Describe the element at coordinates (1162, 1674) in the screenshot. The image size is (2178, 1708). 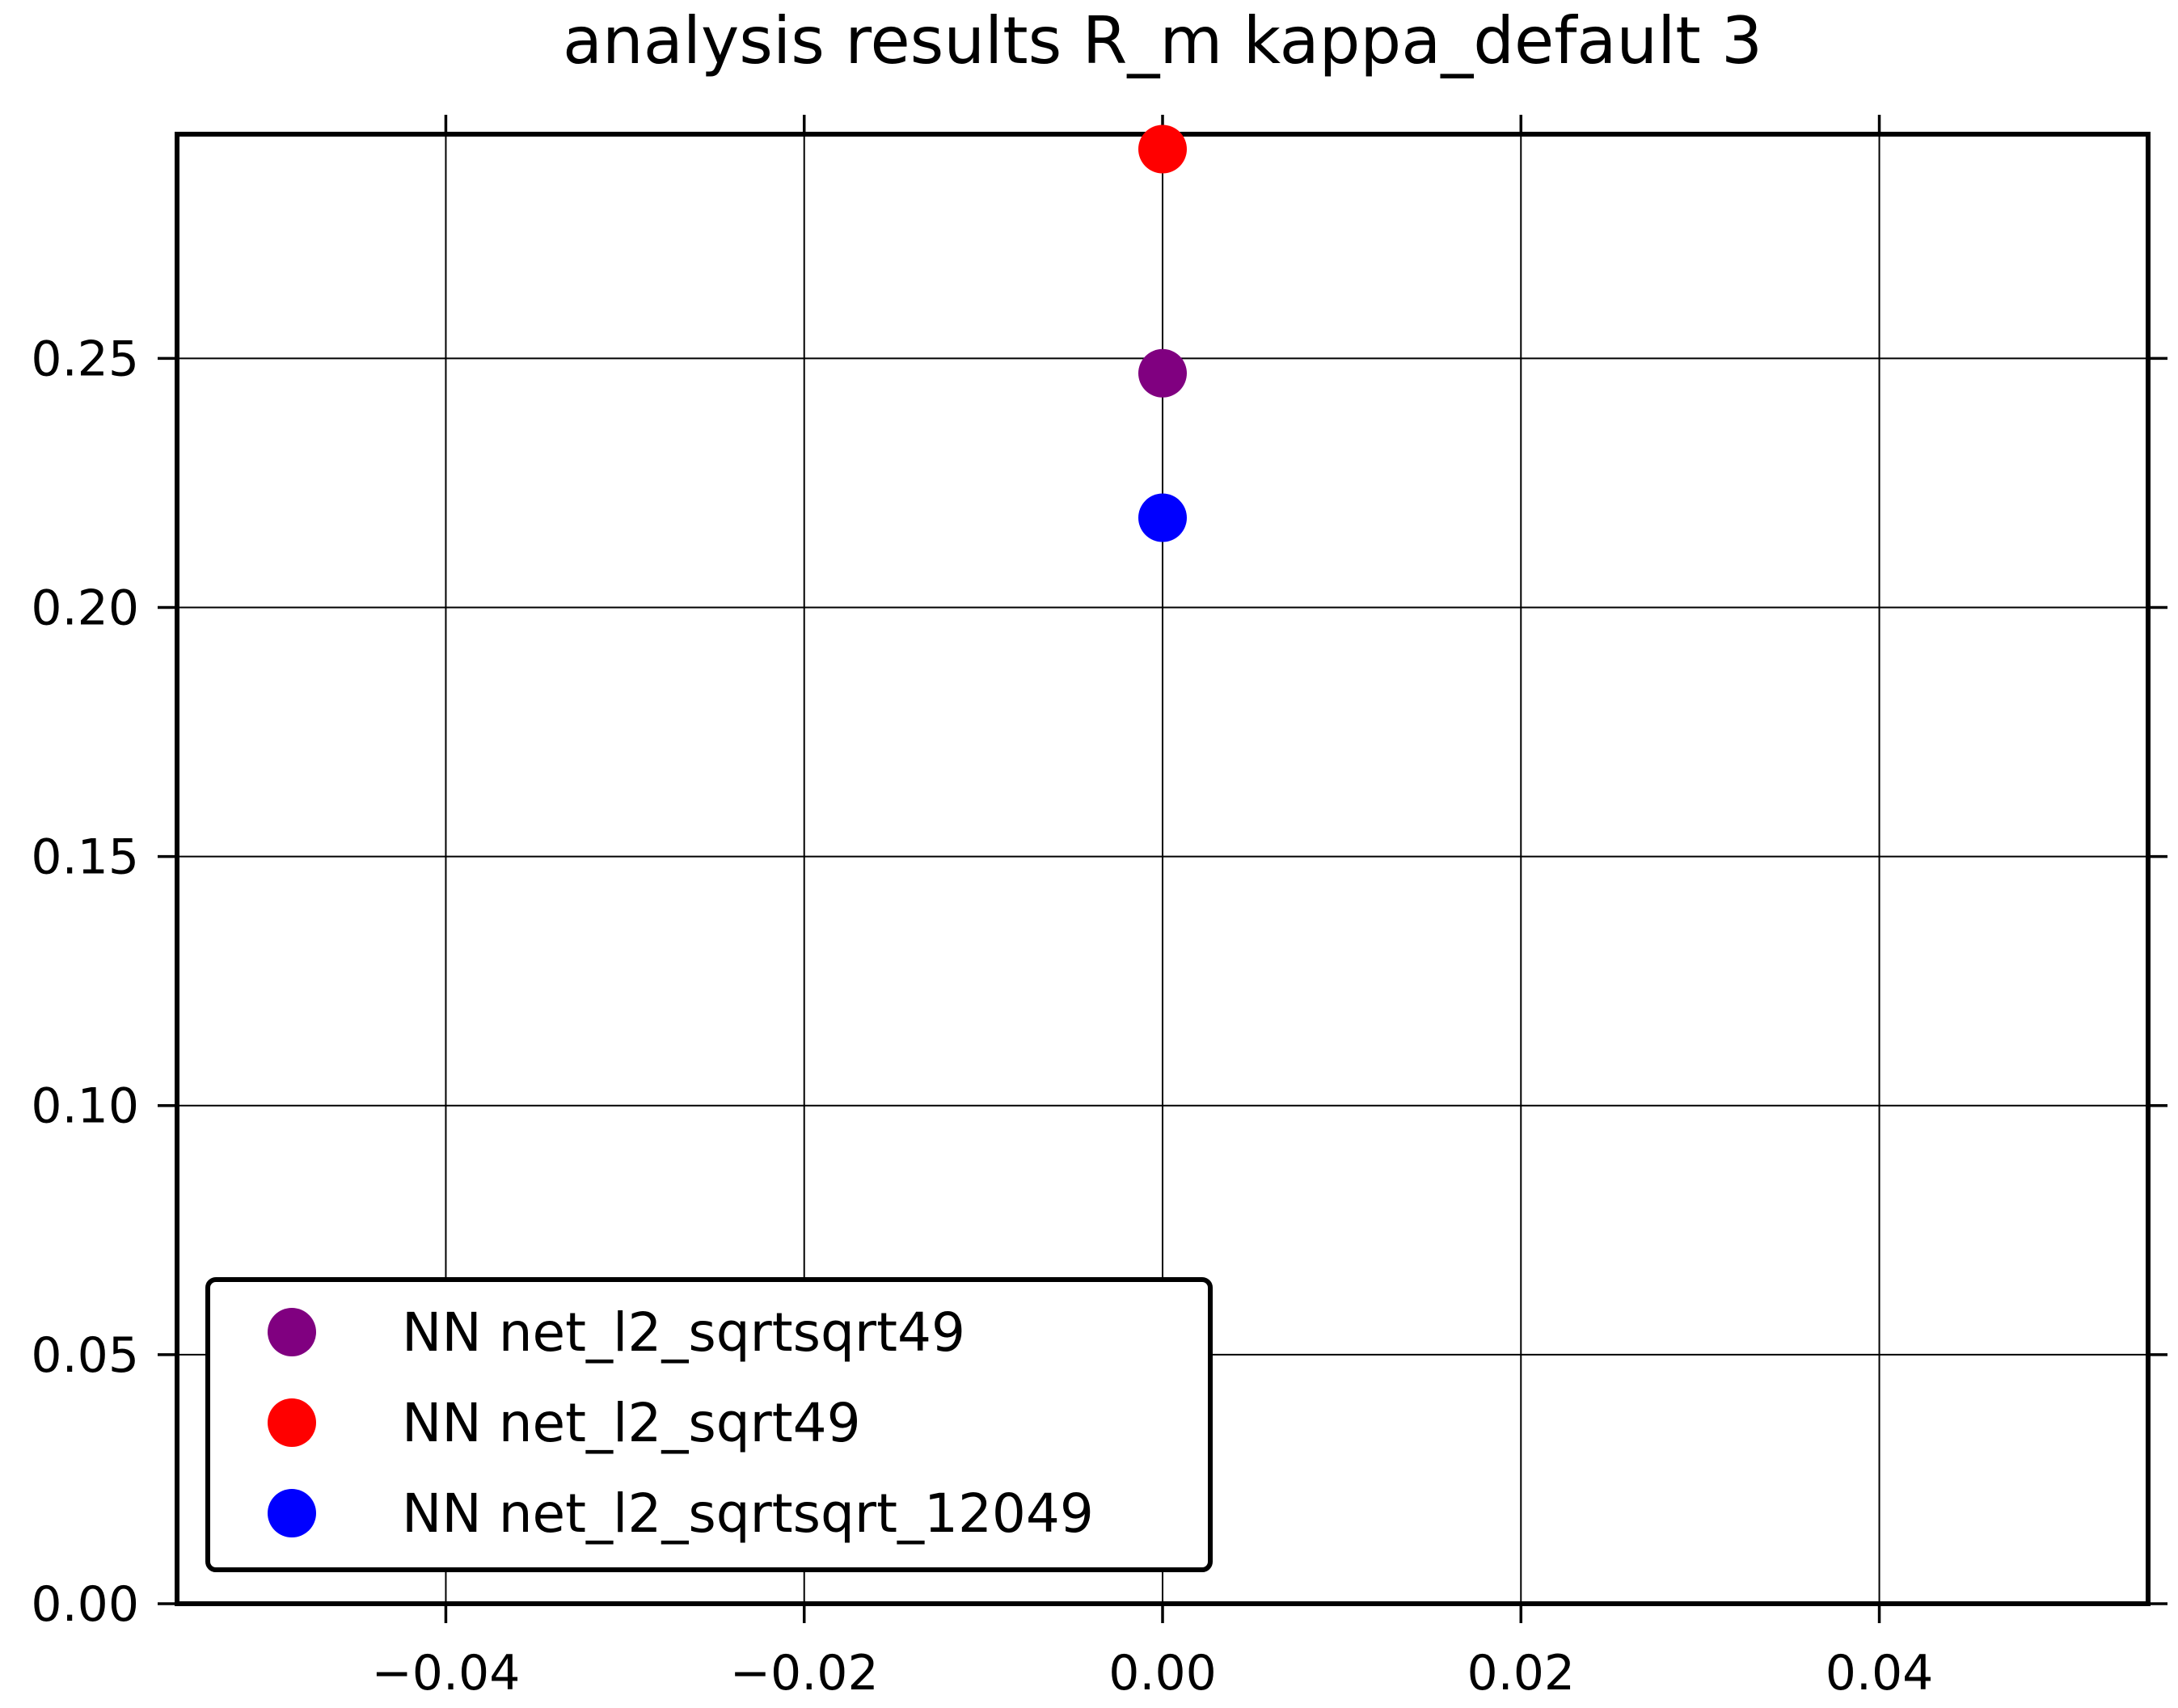
I see `x-tick-label: 0.00` at that location.